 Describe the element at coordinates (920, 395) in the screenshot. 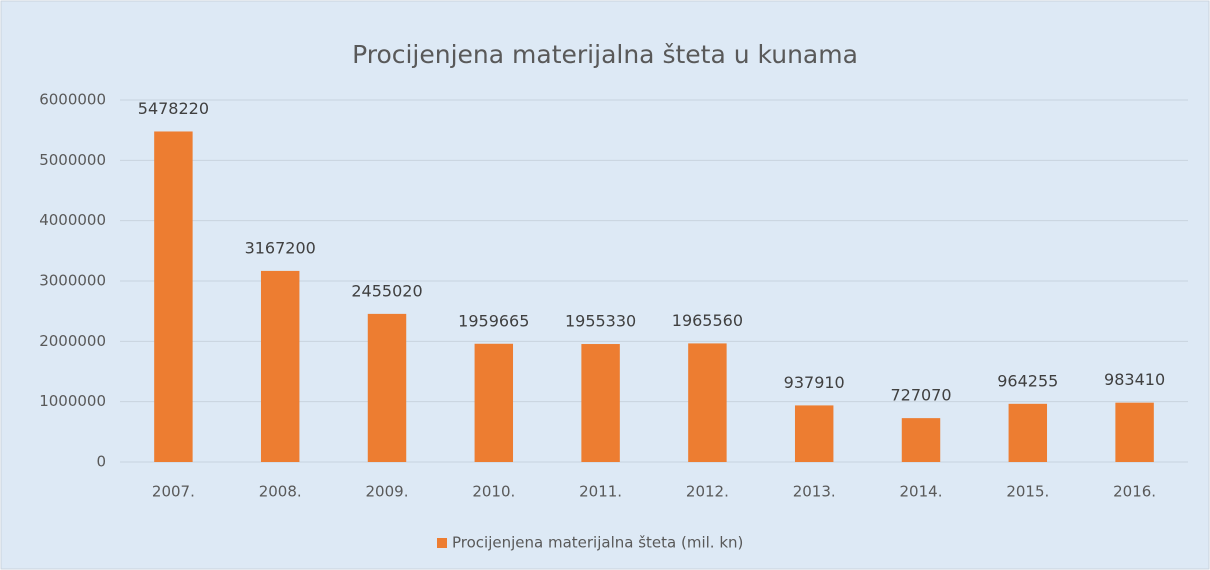

I see `data-label: 727070` at that location.